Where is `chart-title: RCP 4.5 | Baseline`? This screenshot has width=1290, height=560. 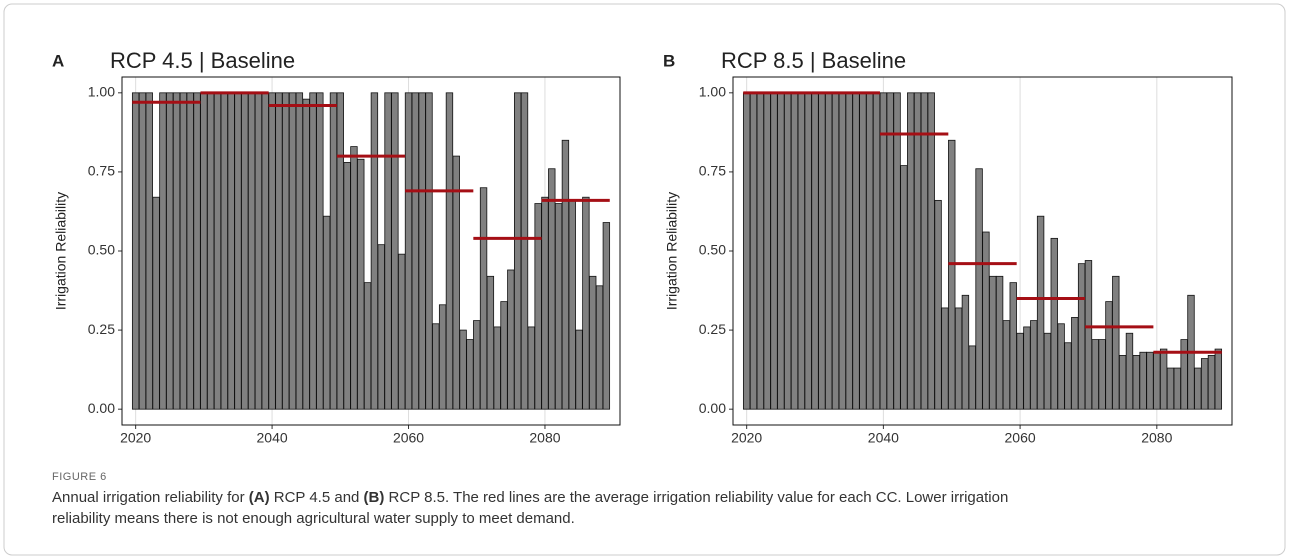 chart-title: RCP 4.5 | Baseline is located at coordinates (202, 60).